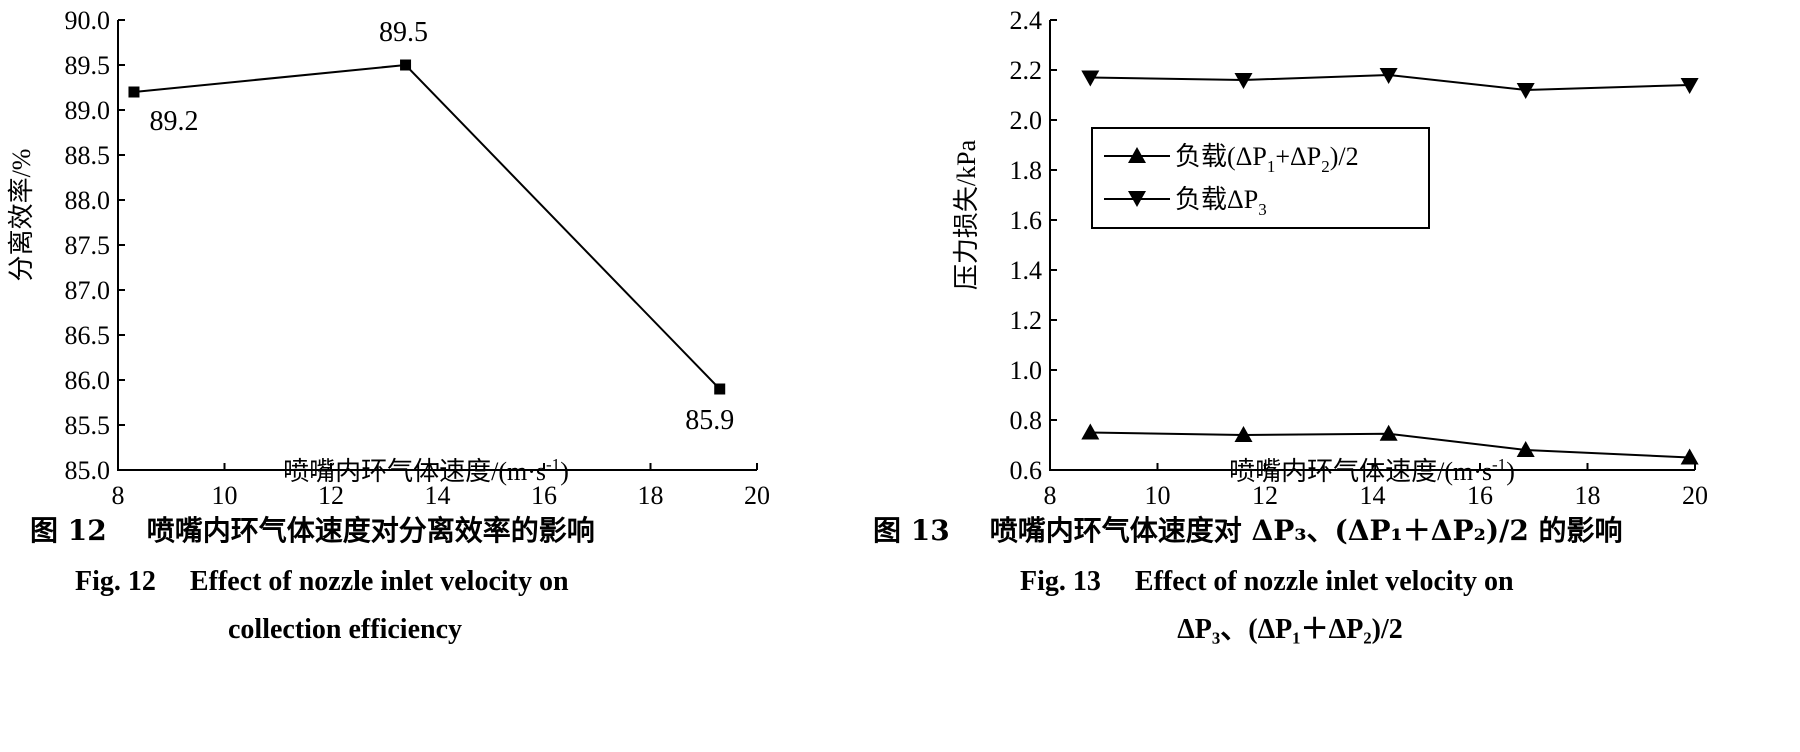  I want to click on y-tick-label: 86.5, so click(88, 335).